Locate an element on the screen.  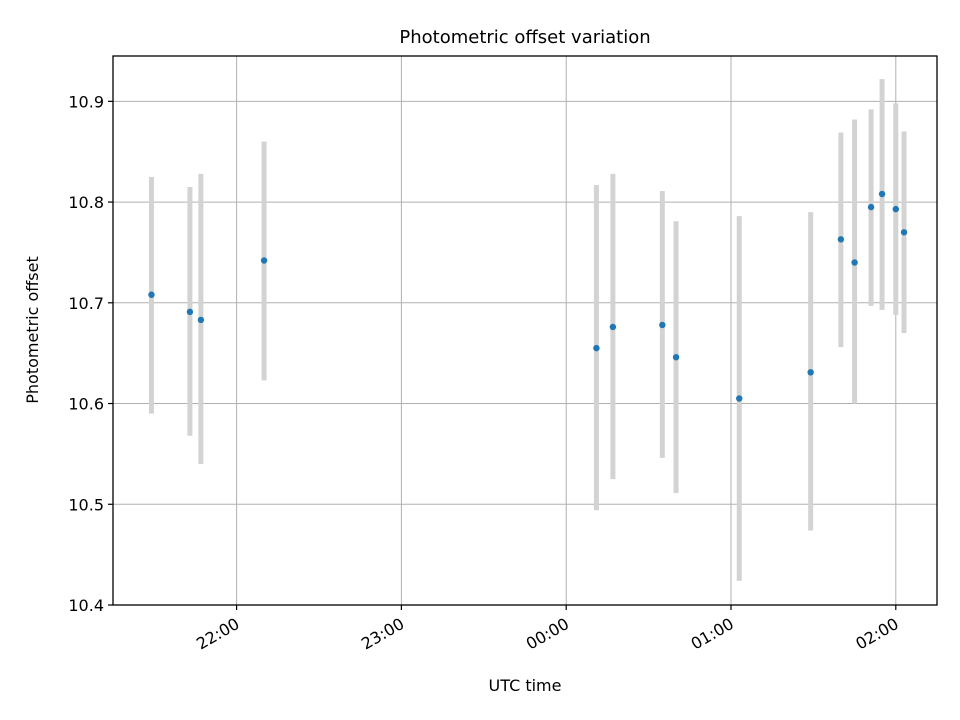
y-tick-label: 10.7 is located at coordinates (86, 303).